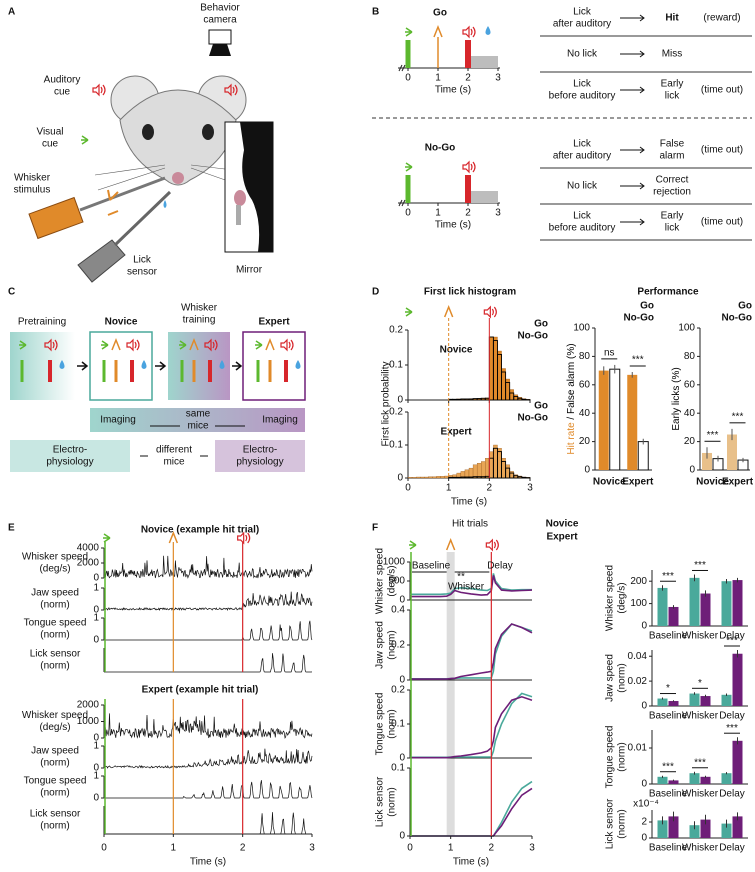  I want to click on legend-label: No-Go, so click(638, 318).